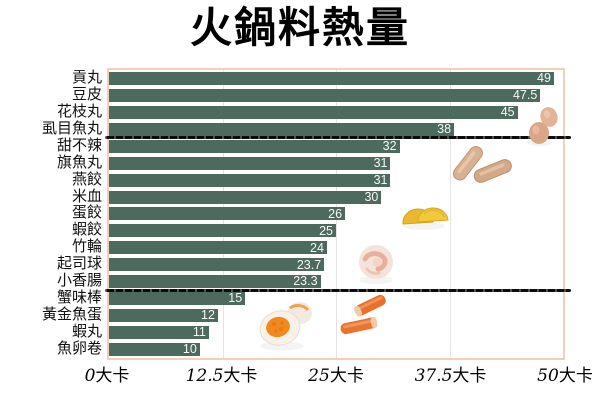 The image size is (600, 400). I want to click on category-label: 蝦丸, so click(86, 332).